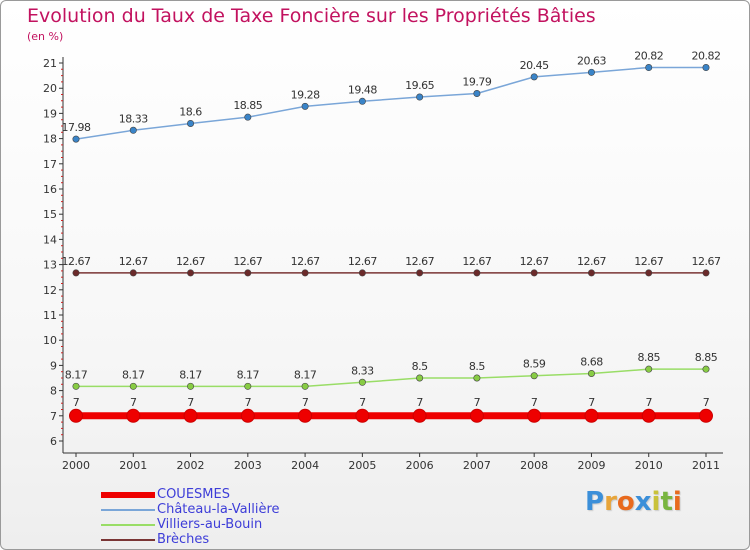 This screenshot has width=750, height=550. Describe the element at coordinates (477, 465) in the screenshot. I see `x-tick-label: 2007` at that location.